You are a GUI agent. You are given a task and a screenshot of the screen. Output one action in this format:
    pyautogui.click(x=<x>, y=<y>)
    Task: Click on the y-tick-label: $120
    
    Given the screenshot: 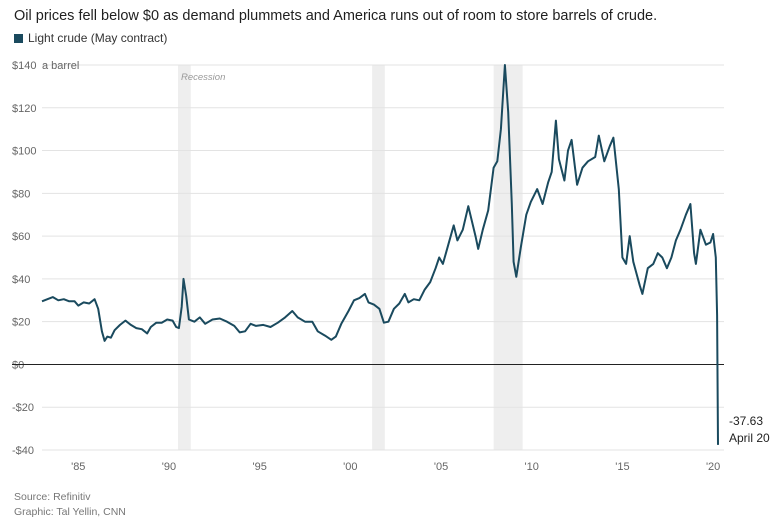 What is the action you would take?
    pyautogui.click(x=24, y=109)
    